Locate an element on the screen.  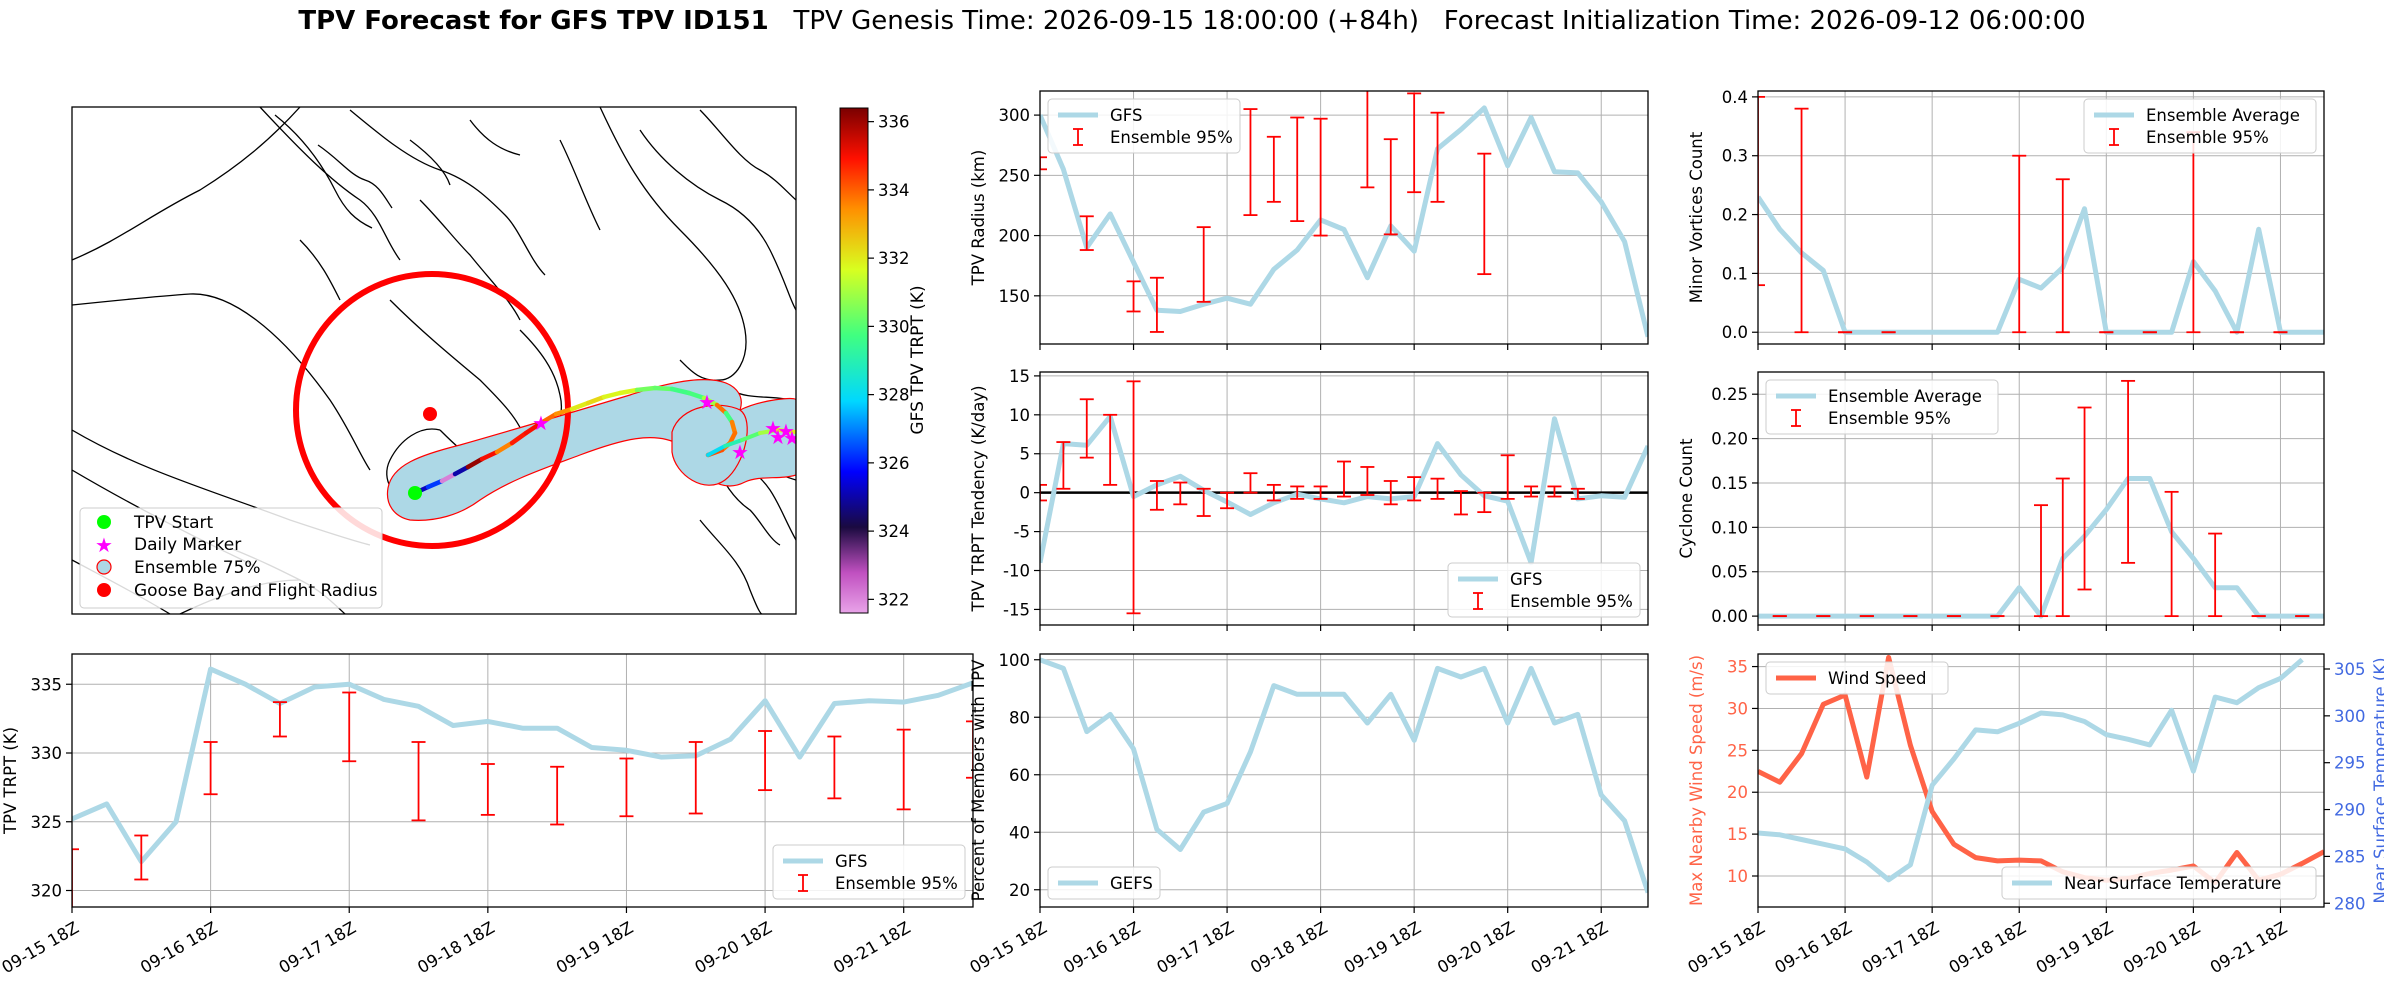
colorbar-tick-label: 326 is located at coordinates (894, 463).